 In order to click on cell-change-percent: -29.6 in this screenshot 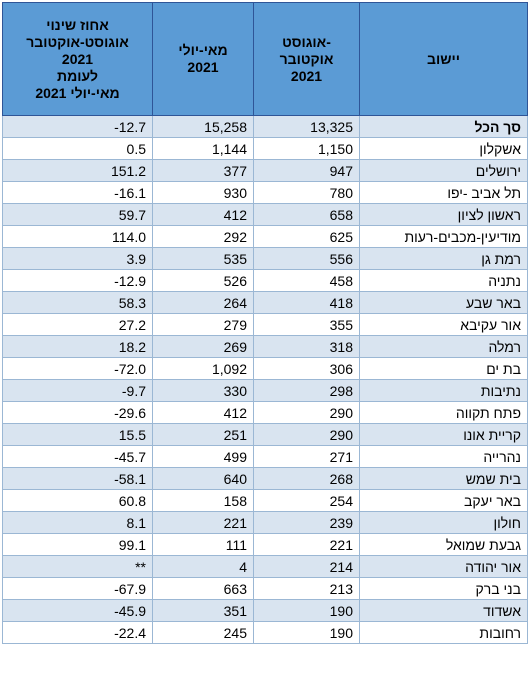, I will do `click(77, 412)`.